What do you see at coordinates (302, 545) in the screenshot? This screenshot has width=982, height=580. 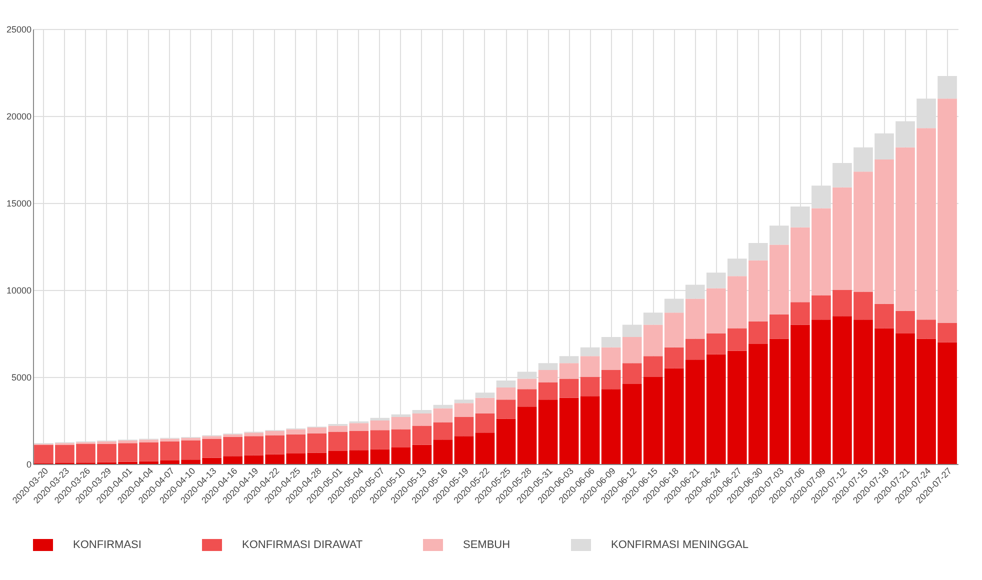 I see `legend-label: KONFIRMASI DIRAWAT` at bounding box center [302, 545].